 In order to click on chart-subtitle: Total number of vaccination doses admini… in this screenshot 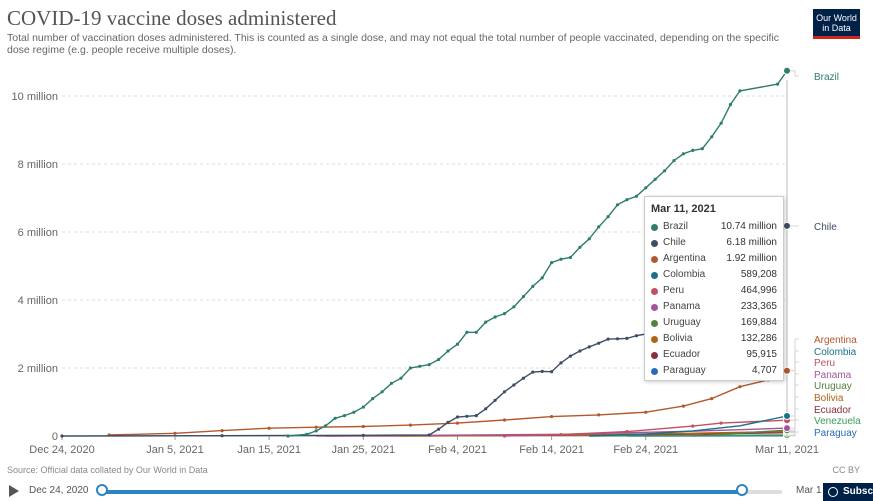, I will do `click(393, 44)`.